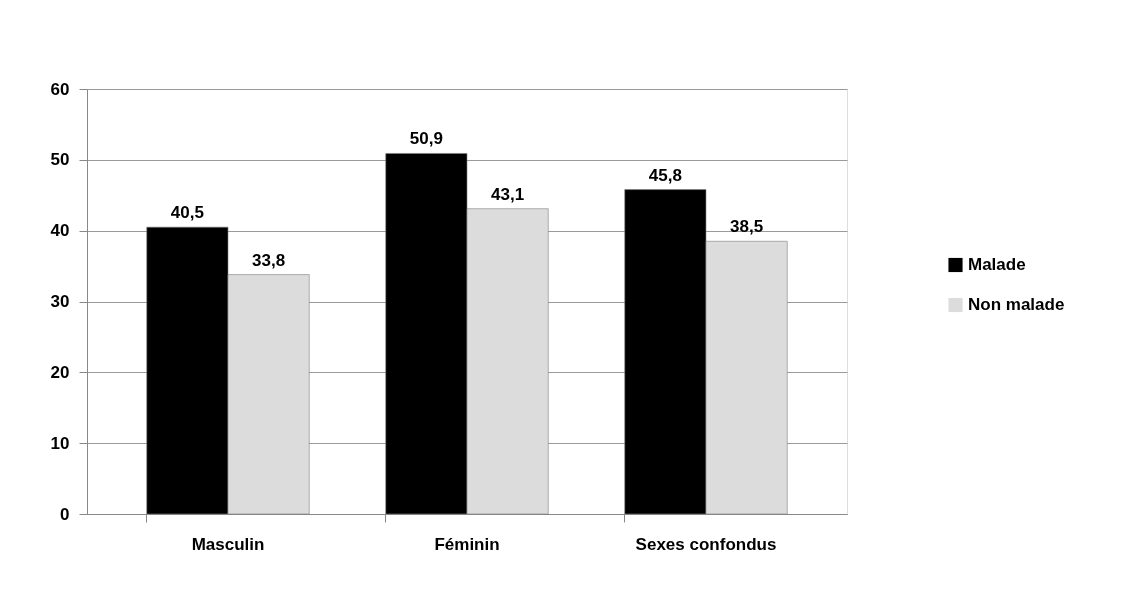 The image size is (1121, 603). What do you see at coordinates (467, 544) in the screenshot?
I see `x-tick-label: Féminin` at bounding box center [467, 544].